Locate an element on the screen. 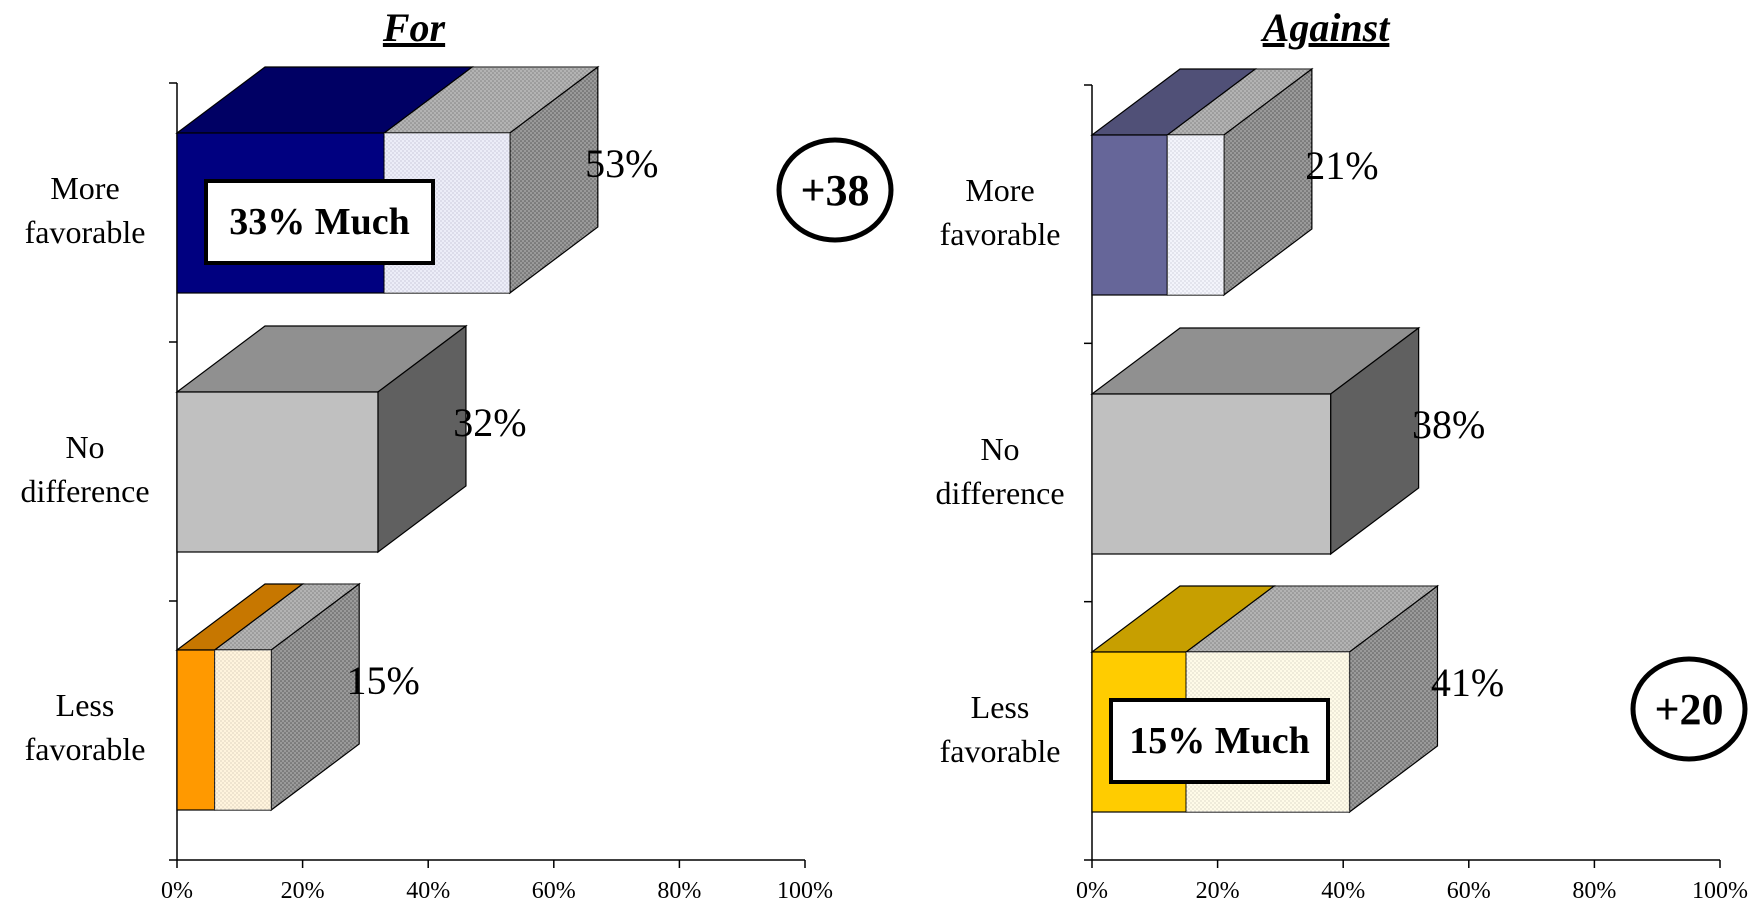 This screenshot has height=908, width=1760. value-label: 15% is located at coordinates (383, 680).